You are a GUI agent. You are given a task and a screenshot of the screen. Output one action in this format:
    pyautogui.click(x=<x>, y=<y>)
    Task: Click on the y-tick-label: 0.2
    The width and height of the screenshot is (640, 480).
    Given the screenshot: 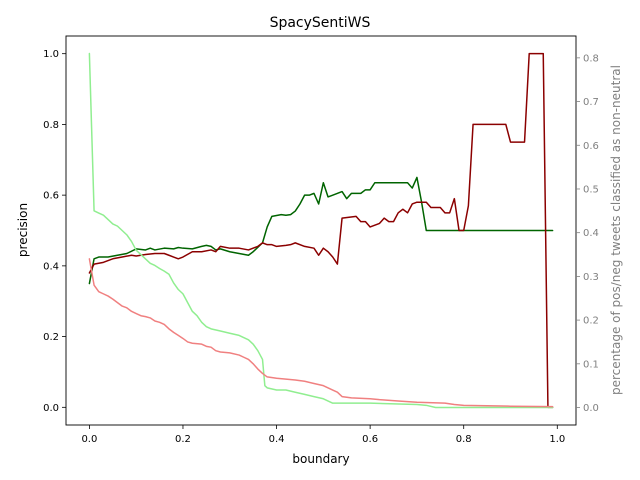 What is the action you would take?
    pyautogui.click(x=51, y=337)
    